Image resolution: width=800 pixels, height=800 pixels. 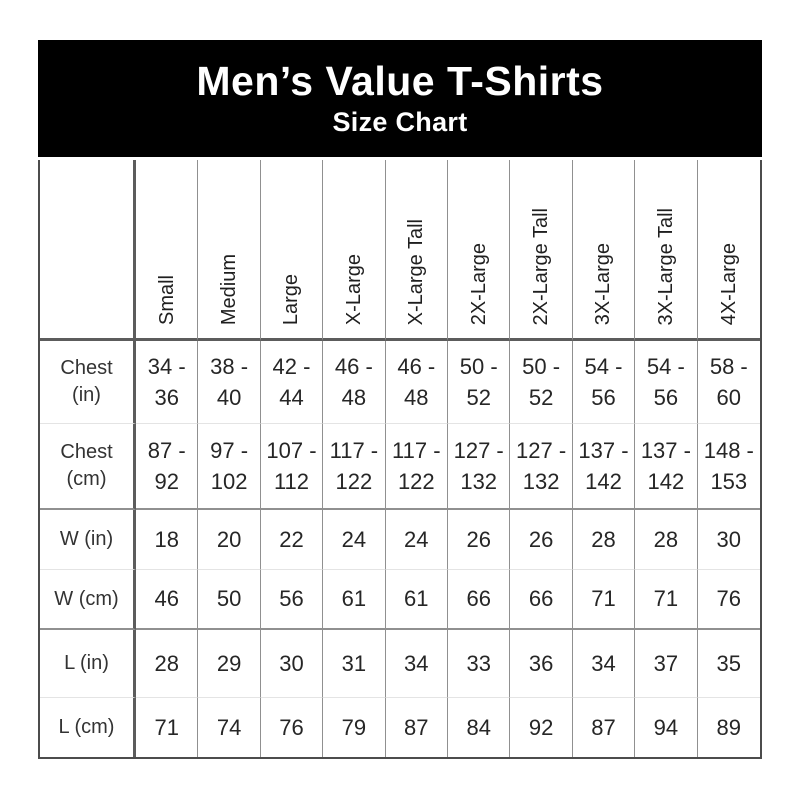 What do you see at coordinates (541, 664) in the screenshot?
I see `table-cell: 36` at bounding box center [541, 664].